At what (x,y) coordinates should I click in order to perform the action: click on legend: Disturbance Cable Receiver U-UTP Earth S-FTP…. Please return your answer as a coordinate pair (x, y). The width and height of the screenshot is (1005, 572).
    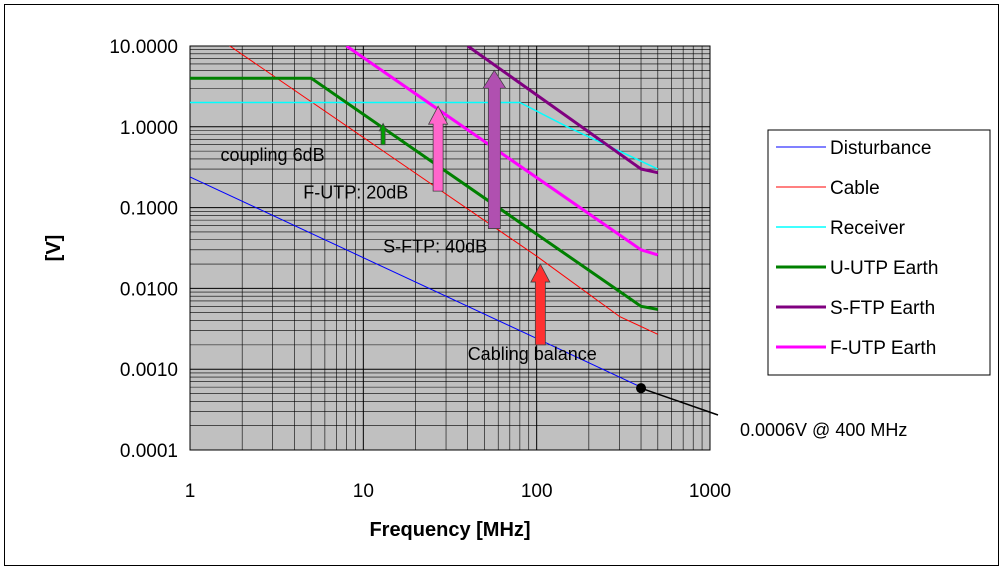
    Looking at the image, I should click on (879, 252).